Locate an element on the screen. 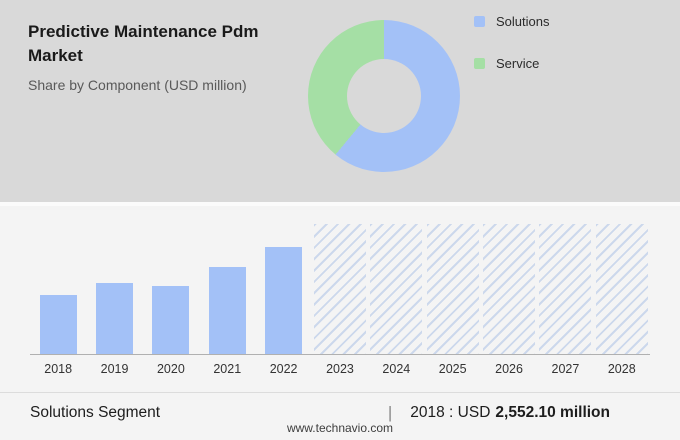 The image size is (680, 440). donut-legend: Solutions Service is located at coordinates (511, 54).